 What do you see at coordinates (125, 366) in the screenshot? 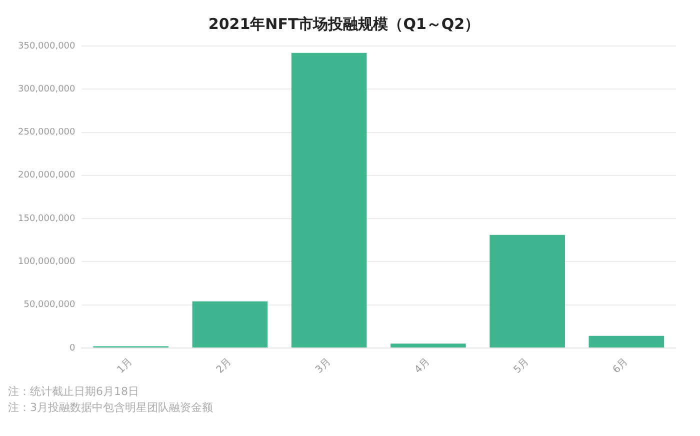
I see `x-tick-label: 1月` at bounding box center [125, 366].